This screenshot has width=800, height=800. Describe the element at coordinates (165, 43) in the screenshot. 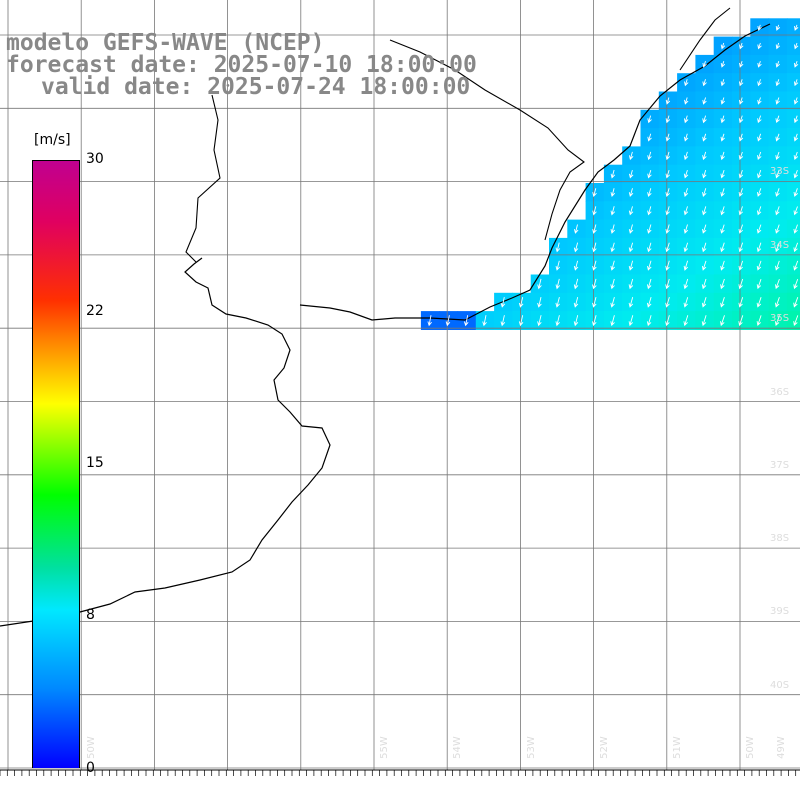

I see `model-title: modelo GEFS-WAVE (NCEP)` at that location.